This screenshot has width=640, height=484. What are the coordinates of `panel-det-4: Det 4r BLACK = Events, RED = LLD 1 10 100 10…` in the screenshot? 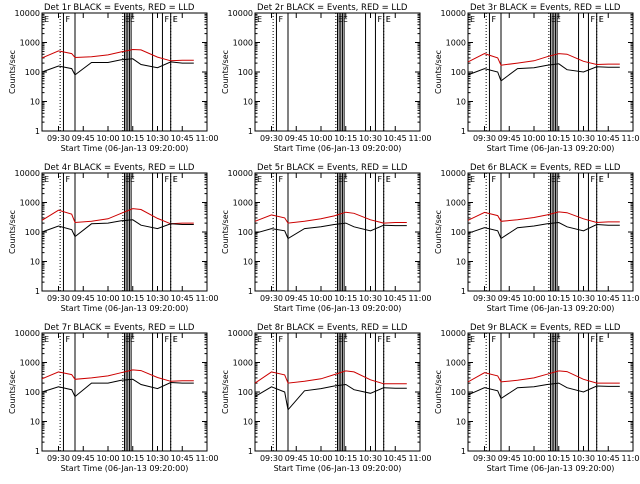 It's located at (113, 238).